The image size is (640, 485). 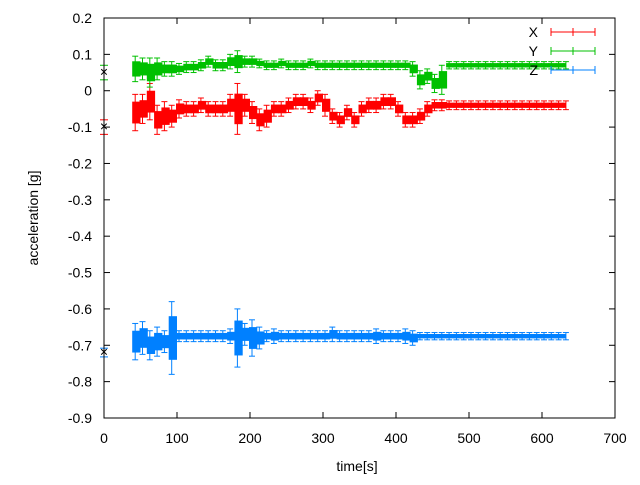 I want to click on legend-label: Y, so click(x=534, y=51).